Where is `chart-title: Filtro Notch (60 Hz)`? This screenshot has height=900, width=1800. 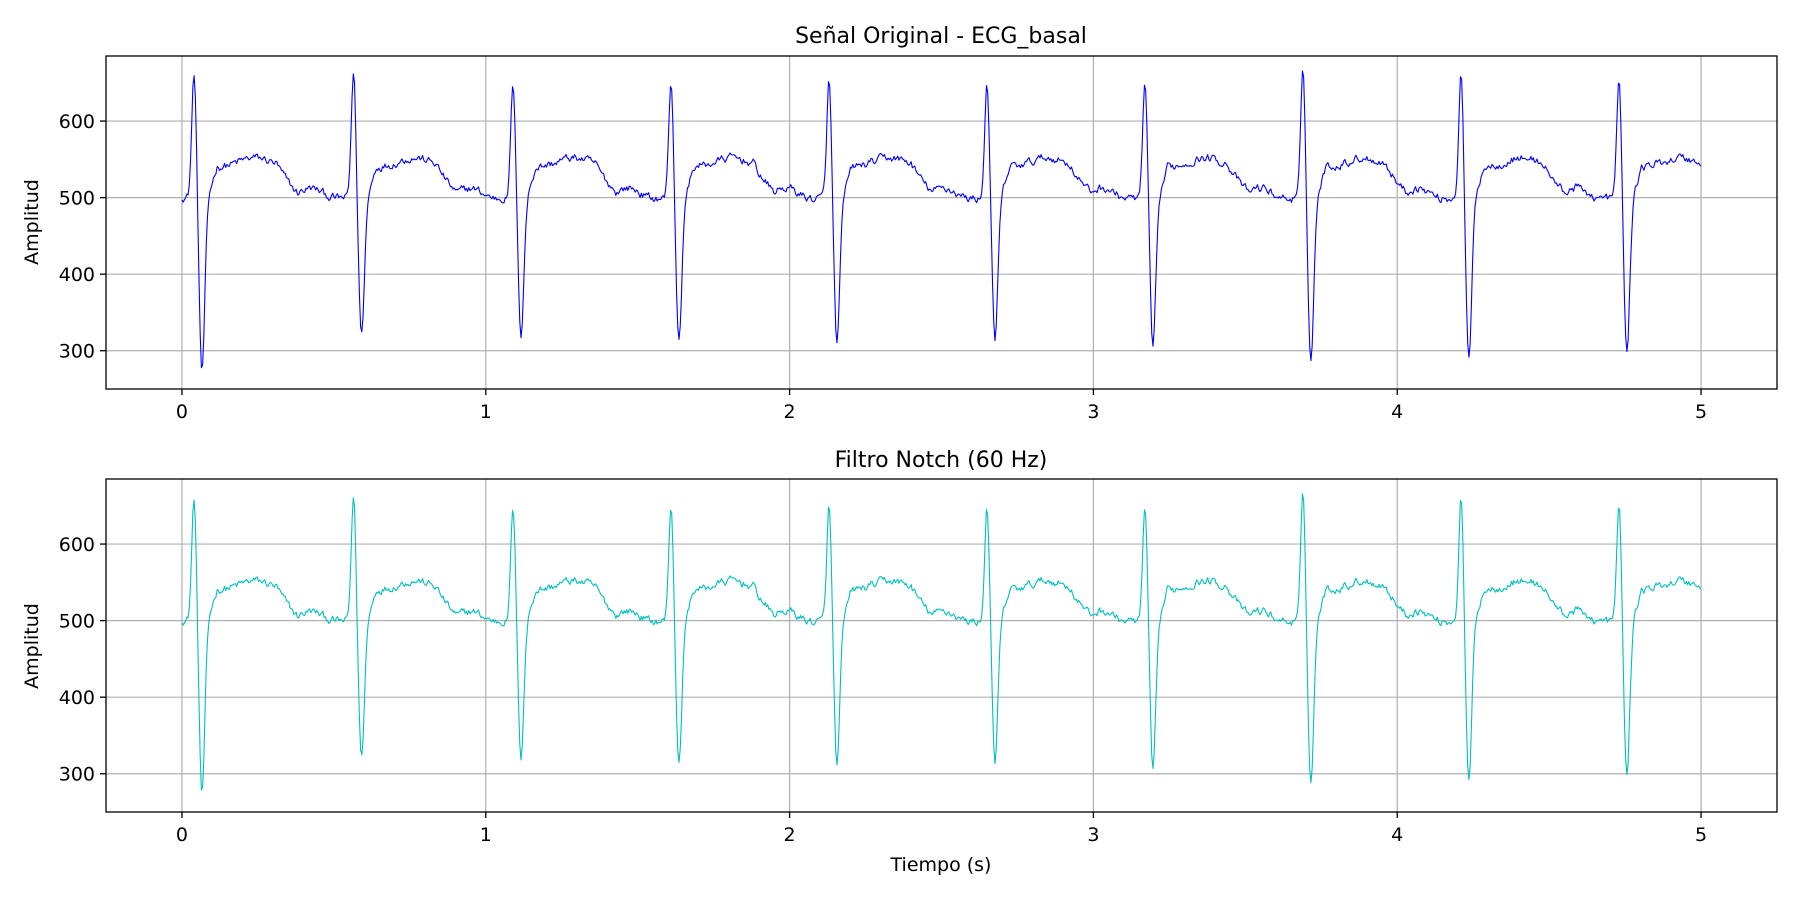 chart-title: Filtro Notch (60 Hz) is located at coordinates (941, 460).